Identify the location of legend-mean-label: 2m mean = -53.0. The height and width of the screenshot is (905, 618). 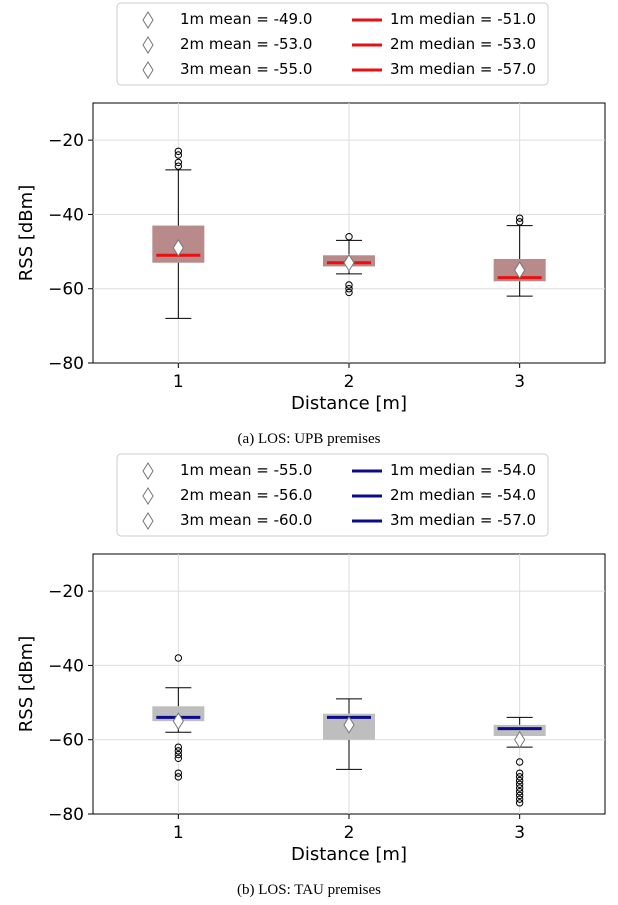
(246, 44).